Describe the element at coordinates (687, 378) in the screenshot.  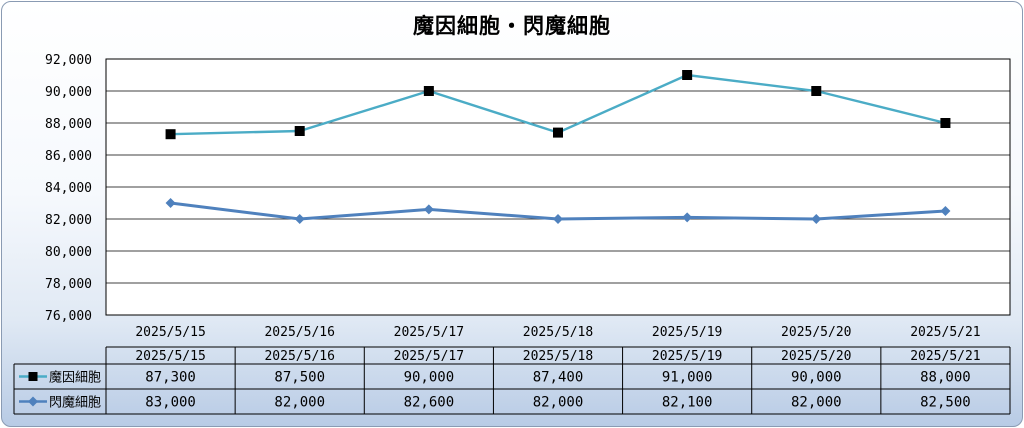
I see `table-value-cell: 91,000` at that location.